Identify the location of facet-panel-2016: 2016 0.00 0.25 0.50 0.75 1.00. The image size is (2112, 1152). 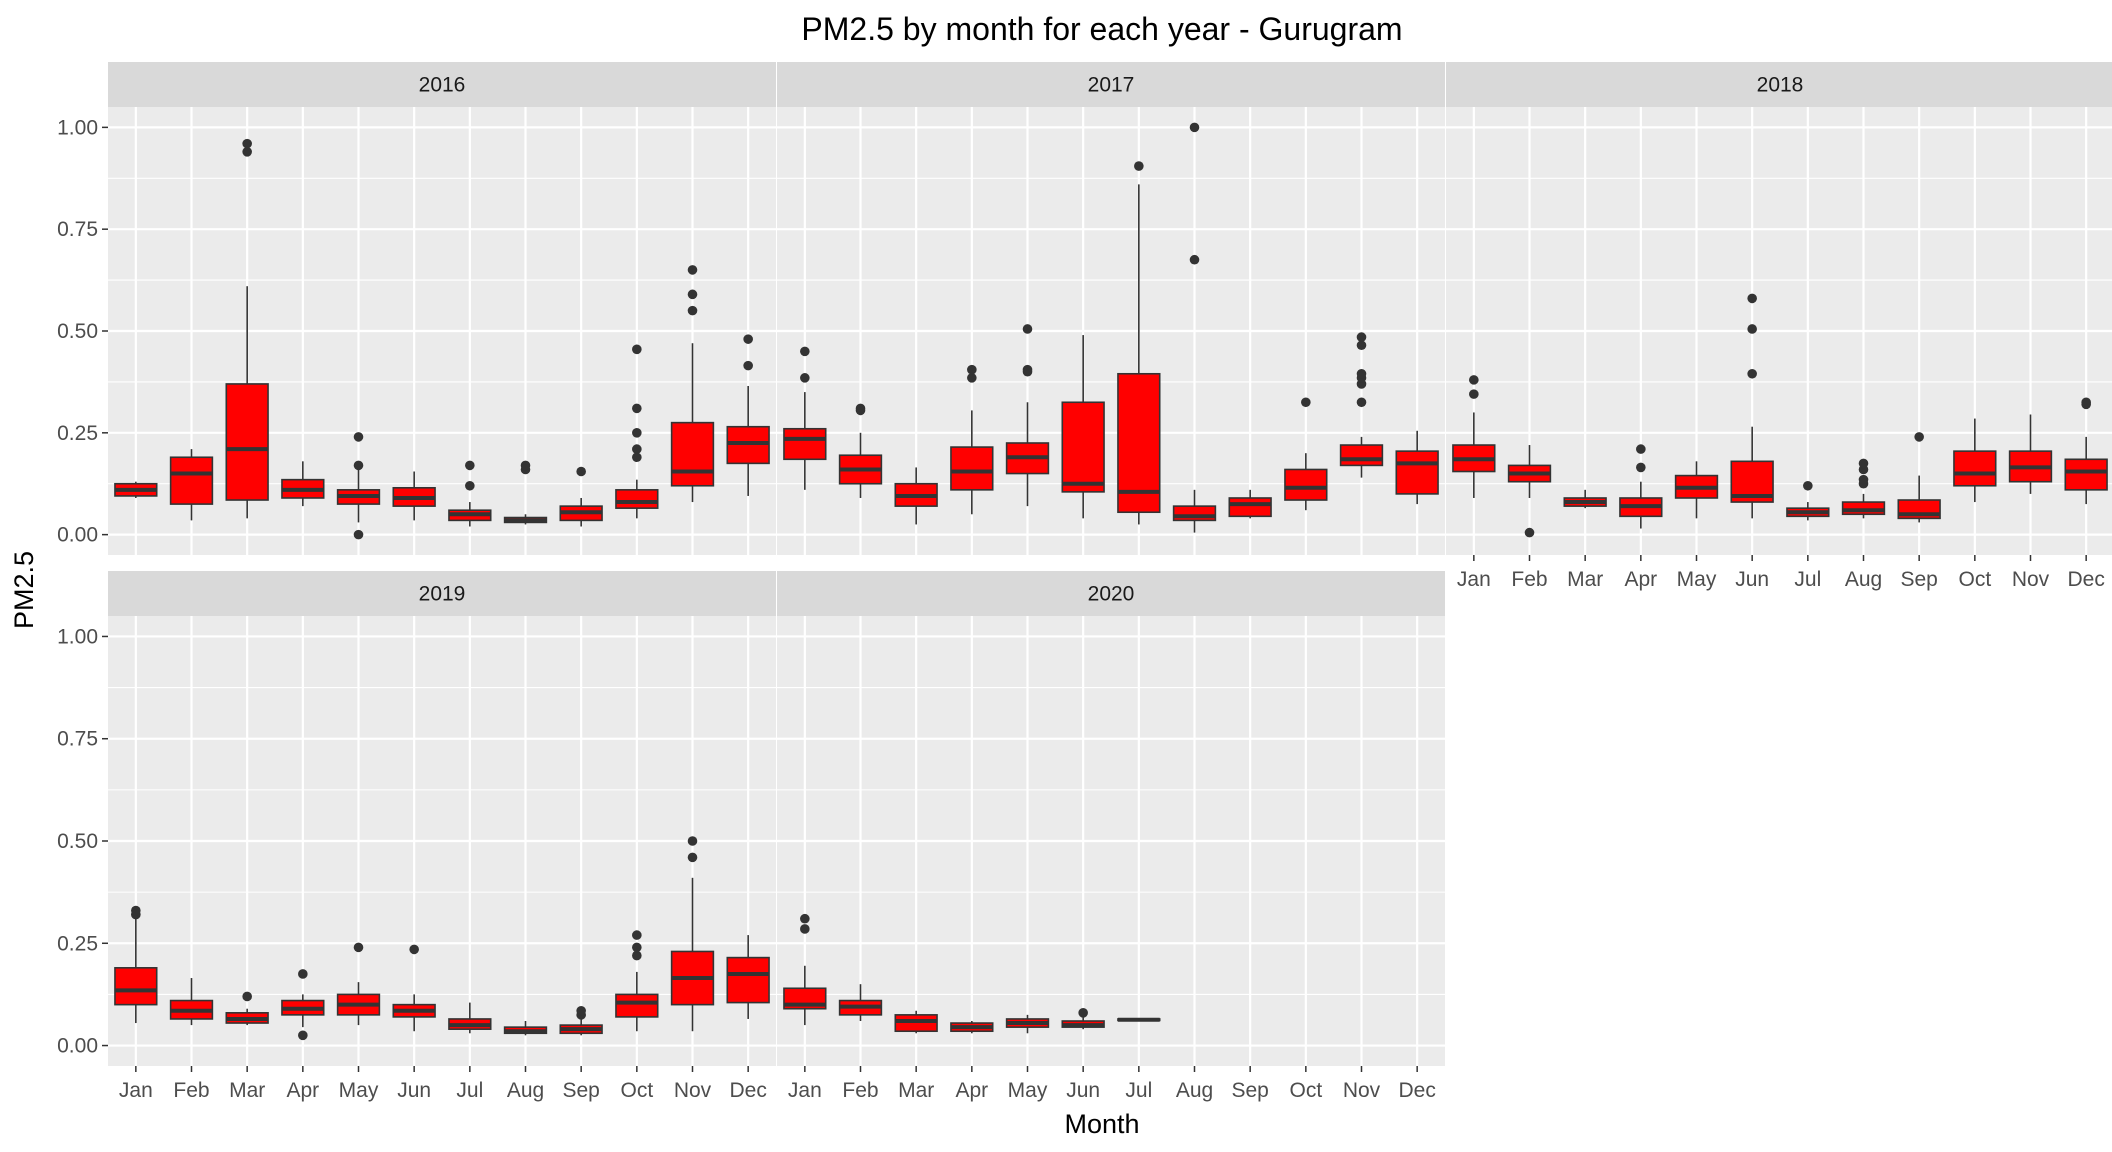
(416, 308).